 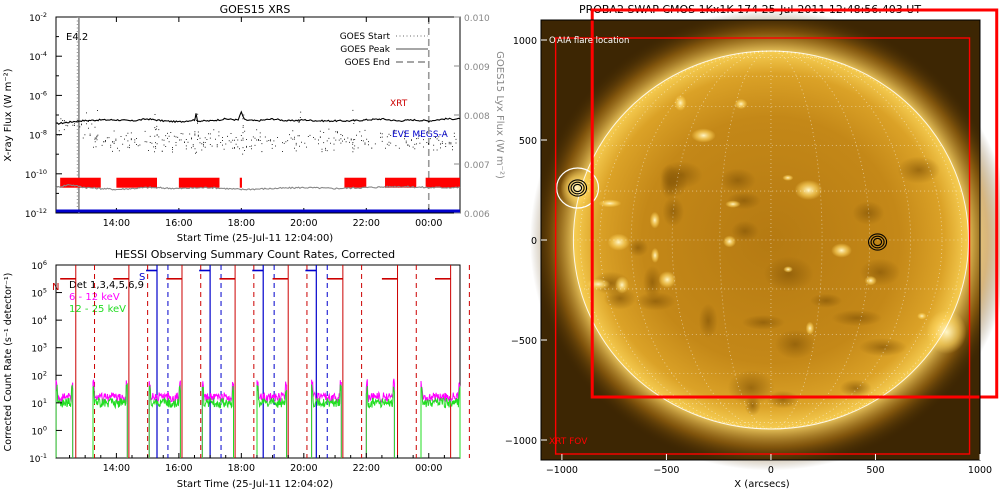 I want to click on swap-aia-flare-label: AIA flare location, so click(x=593, y=41).